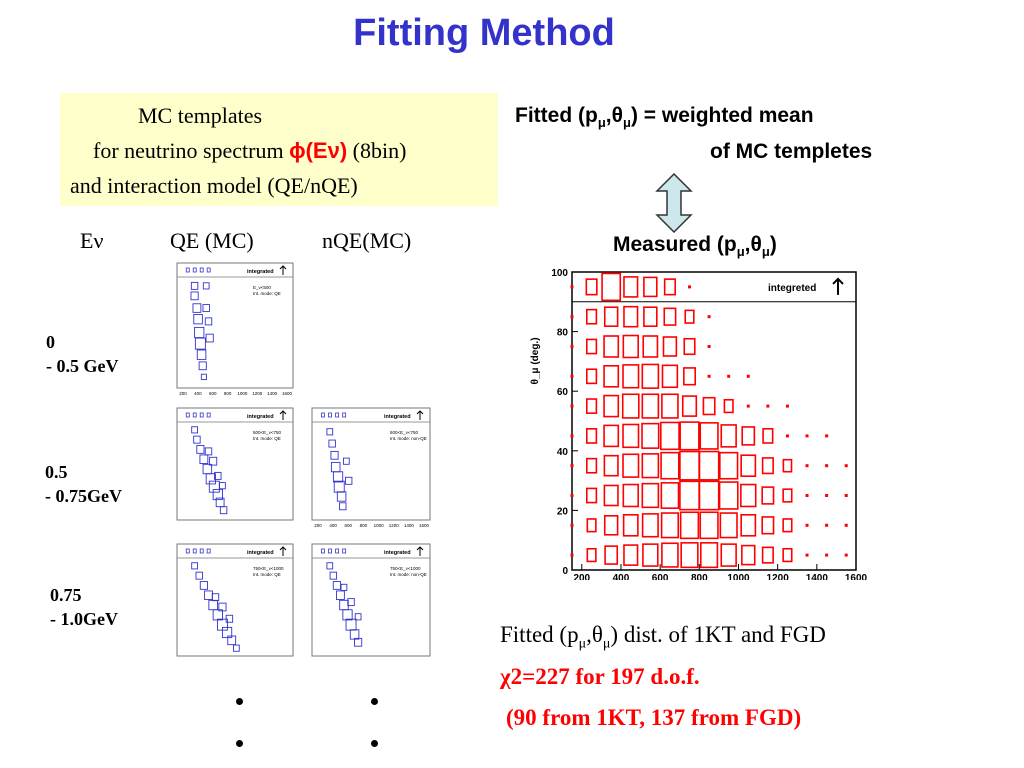 The width and height of the screenshot is (1024, 768). What do you see at coordinates (367, 240) in the screenshot?
I see `col-header-nqe: nQE(MC)` at bounding box center [367, 240].